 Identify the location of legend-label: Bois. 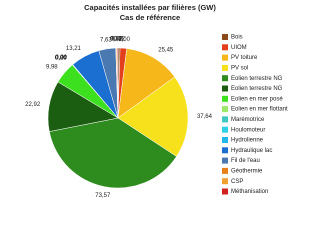
(237, 38).